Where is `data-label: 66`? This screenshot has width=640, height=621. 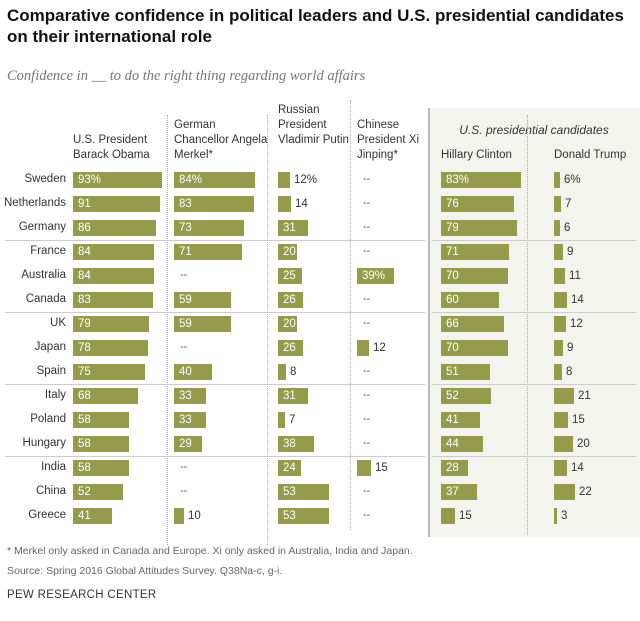 data-label: 66 is located at coordinates (452, 324).